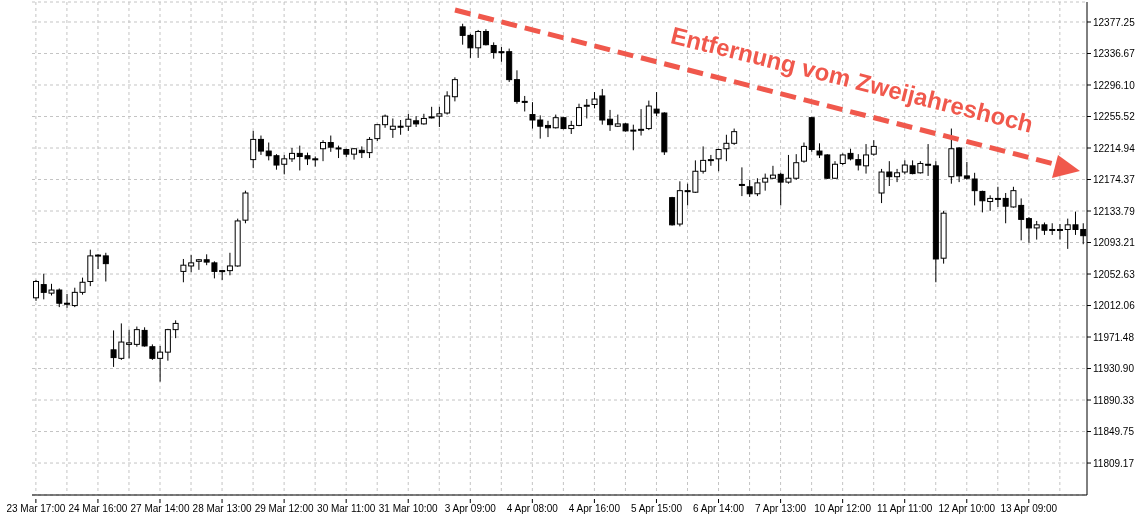 Image resolution: width=1141 pixels, height=519 pixels. What do you see at coordinates (1029, 508) in the screenshot?
I see `x-tick-label: 13 Apr 09:00` at bounding box center [1029, 508].